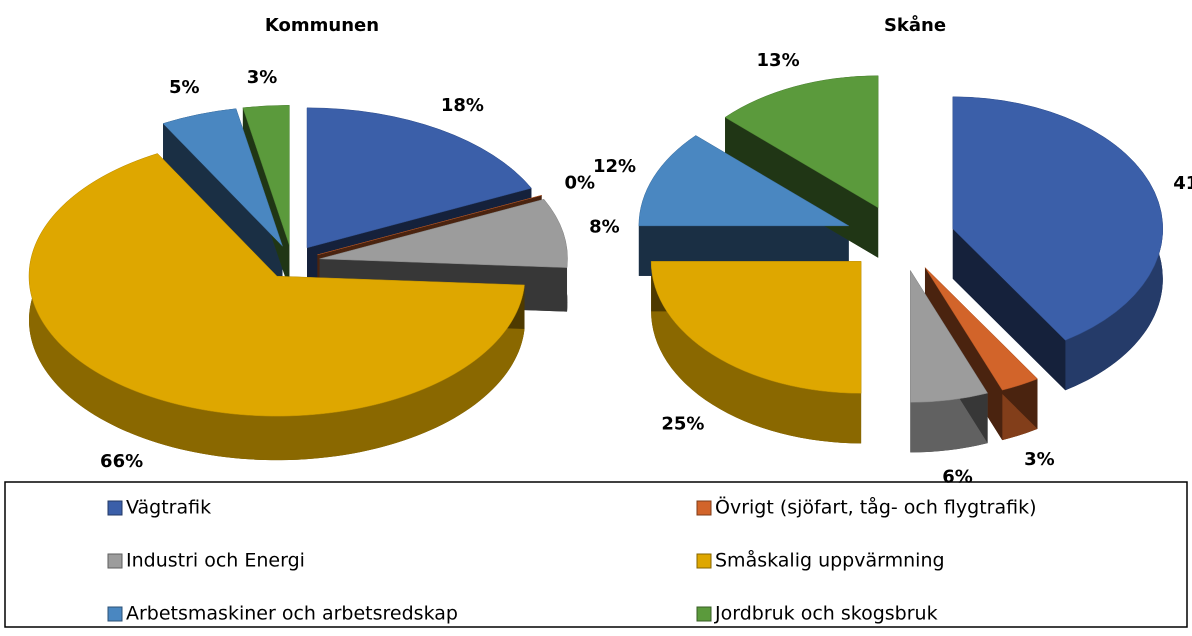 This screenshot has height=636, width=1192. Describe the element at coordinates (121, 461) in the screenshot. I see `data-label: 66%` at that location.